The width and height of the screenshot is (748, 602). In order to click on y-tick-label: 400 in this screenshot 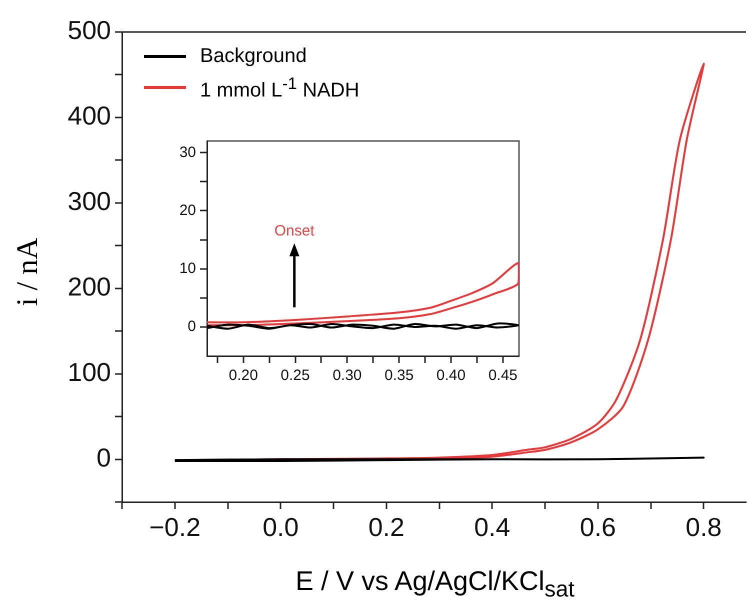, I will do `click(89, 115)`.